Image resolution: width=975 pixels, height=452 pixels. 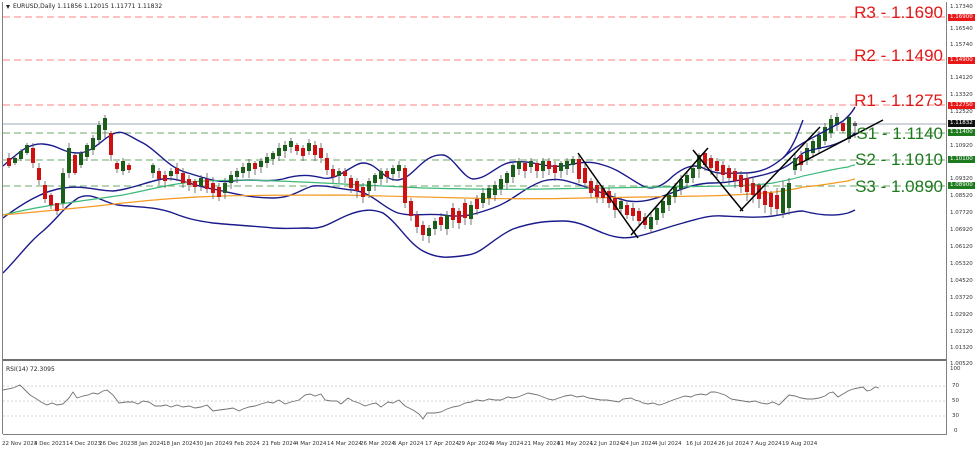 What do you see at coordinates (30, 369) in the screenshot?
I see `rsi-title: RSI(14) 72.3095` at bounding box center [30, 369].